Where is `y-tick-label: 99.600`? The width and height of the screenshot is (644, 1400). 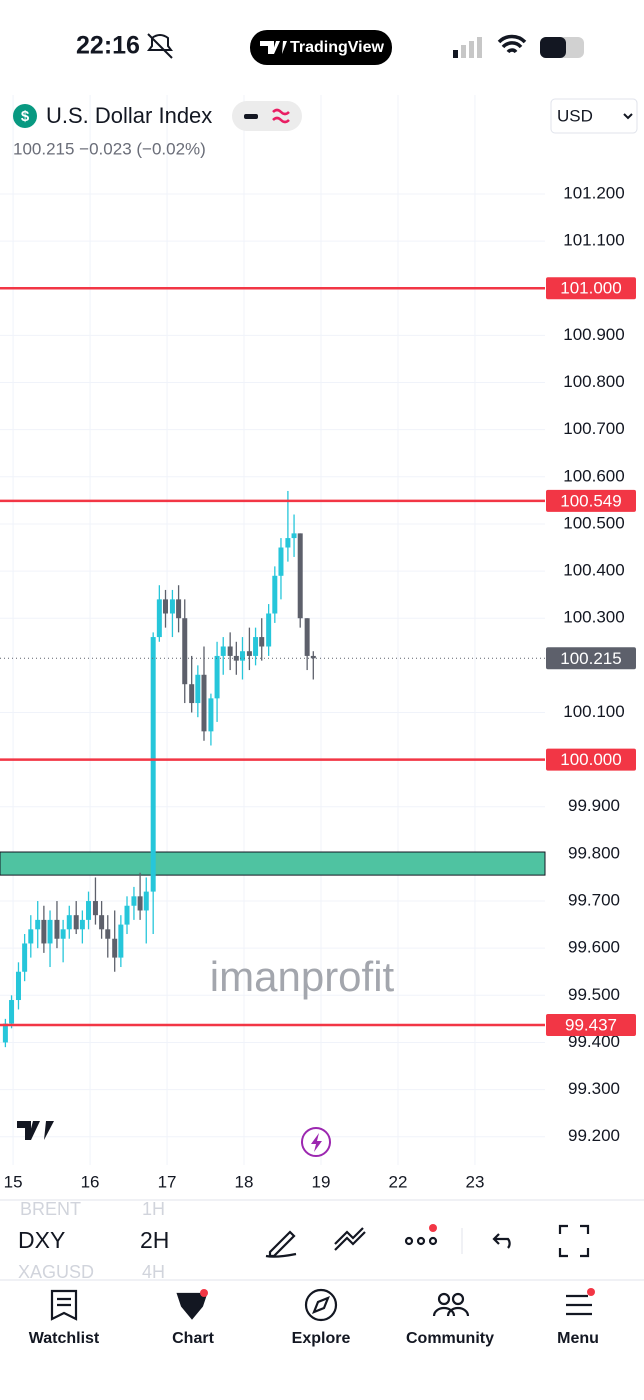
y-tick-label: 99.600 is located at coordinates (594, 947).